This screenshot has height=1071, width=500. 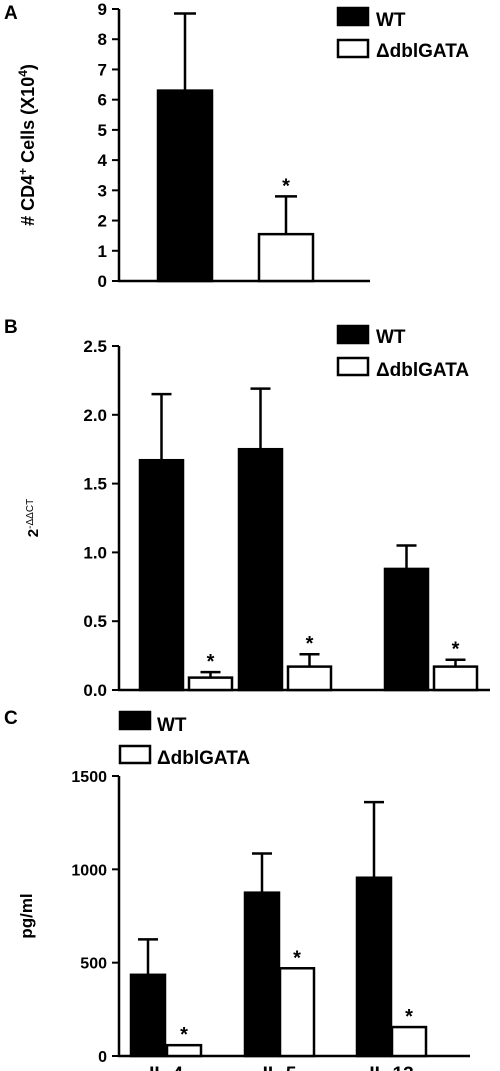 I want to click on y-tick-label: 8, so click(x=102, y=39).